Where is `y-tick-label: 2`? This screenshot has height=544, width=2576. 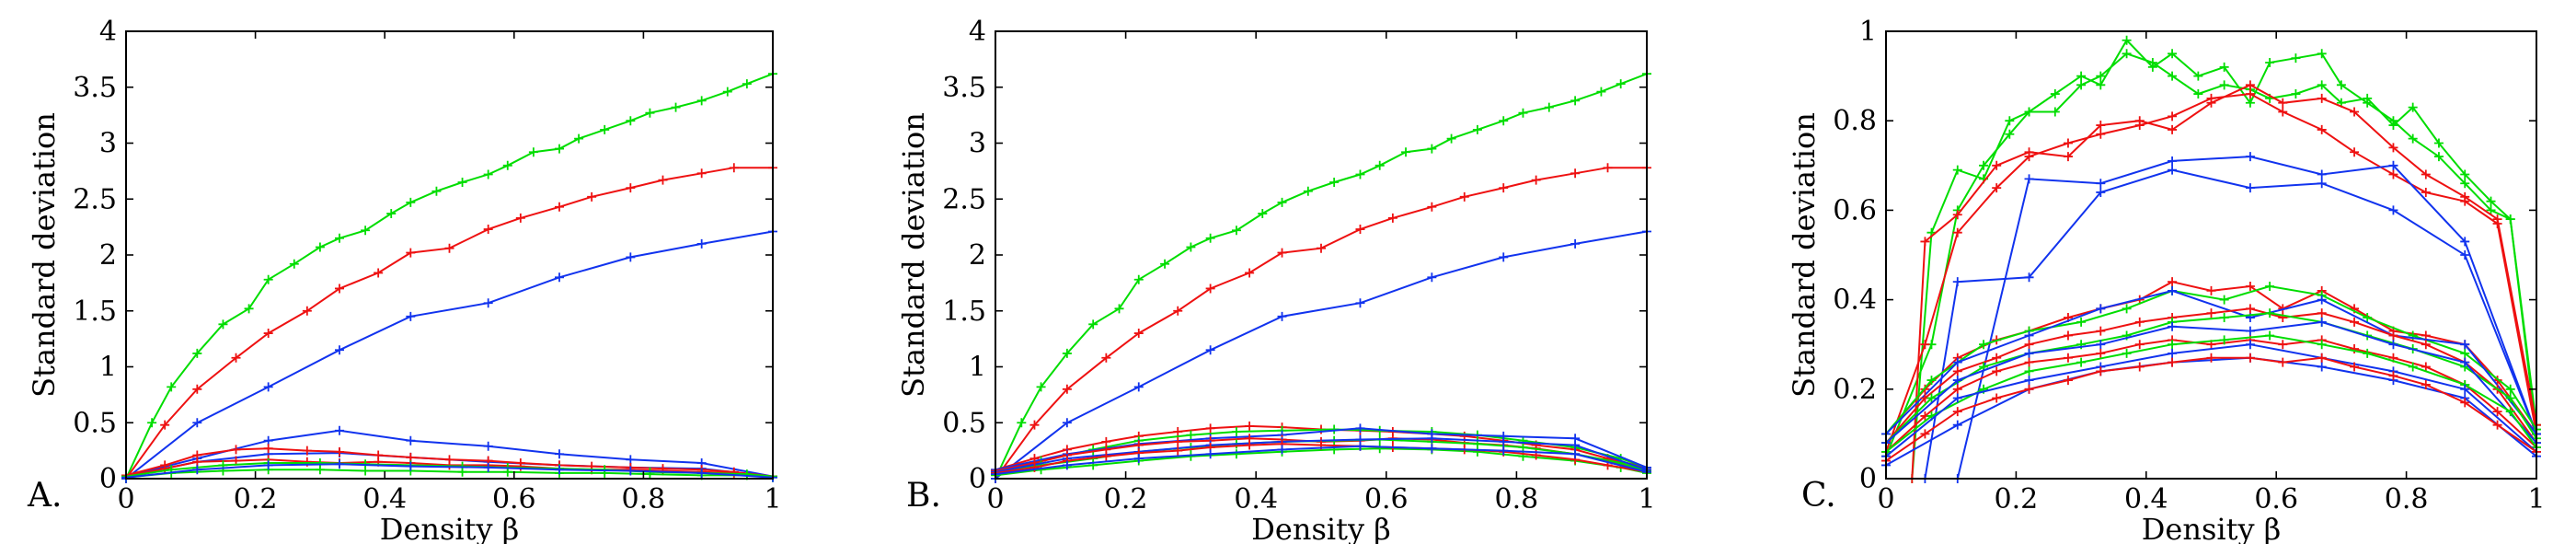 y-tick-label: 2 is located at coordinates (108, 255).